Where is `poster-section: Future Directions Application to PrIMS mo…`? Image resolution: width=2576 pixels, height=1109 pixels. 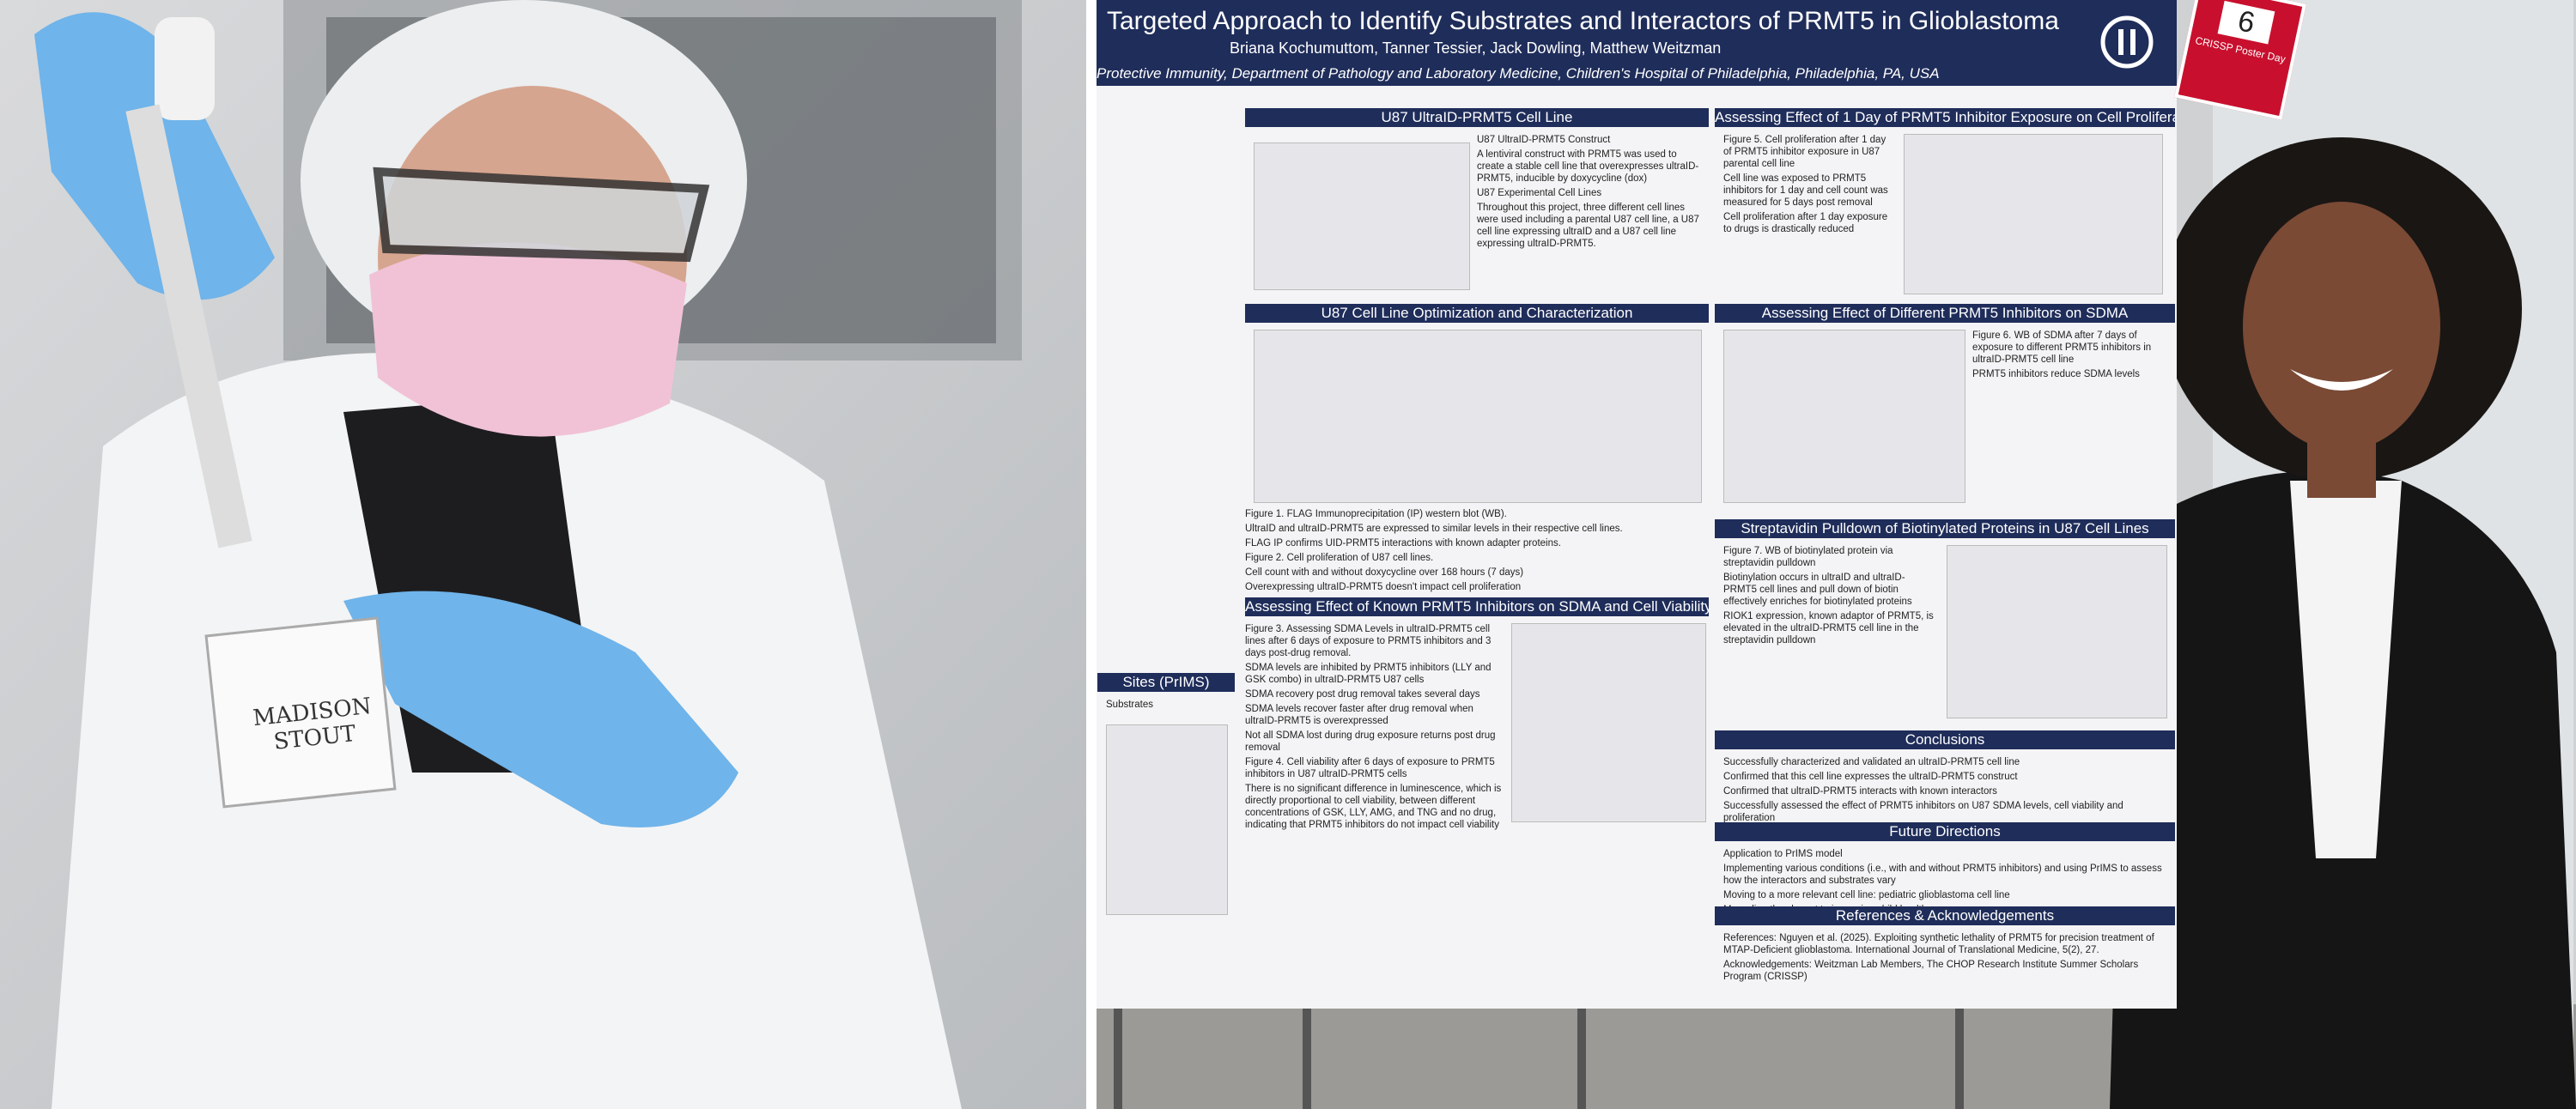
poster-section: Future Directions Application to PrIMS mo… is located at coordinates (1945, 869).